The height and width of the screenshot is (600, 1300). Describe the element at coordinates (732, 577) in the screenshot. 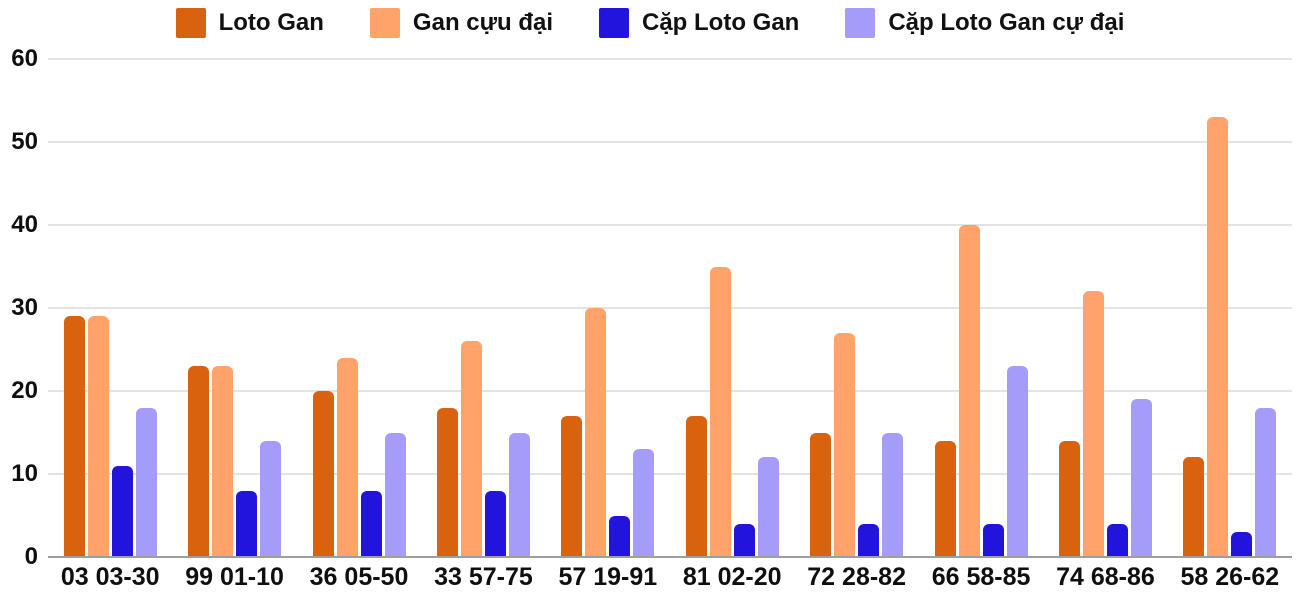

I see `x-tick-label: 81 02-20` at that location.